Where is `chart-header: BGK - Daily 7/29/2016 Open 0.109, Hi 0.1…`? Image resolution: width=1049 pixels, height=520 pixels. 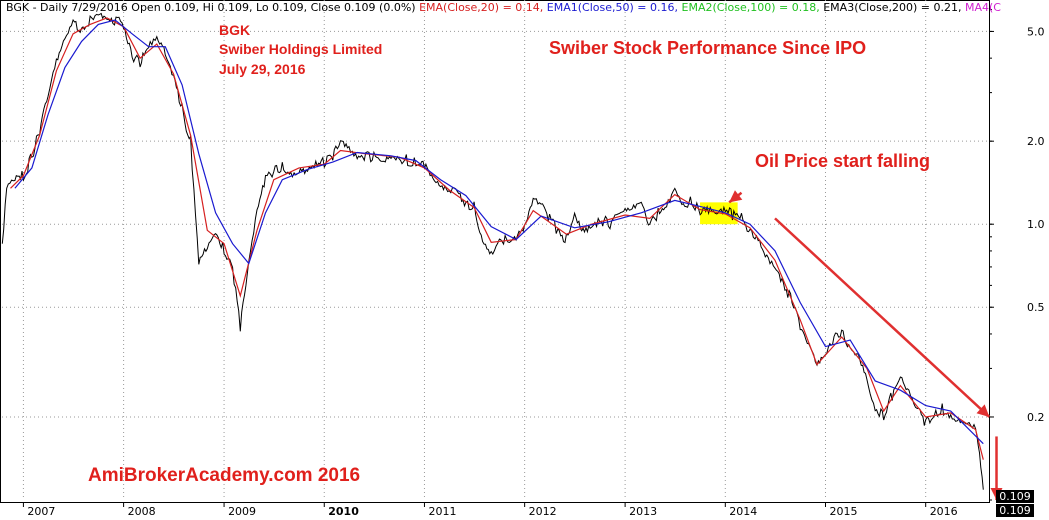 chart-header: BGK - Daily 7/29/2016 Open 0.109, Hi 0.1… is located at coordinates (503, 7).